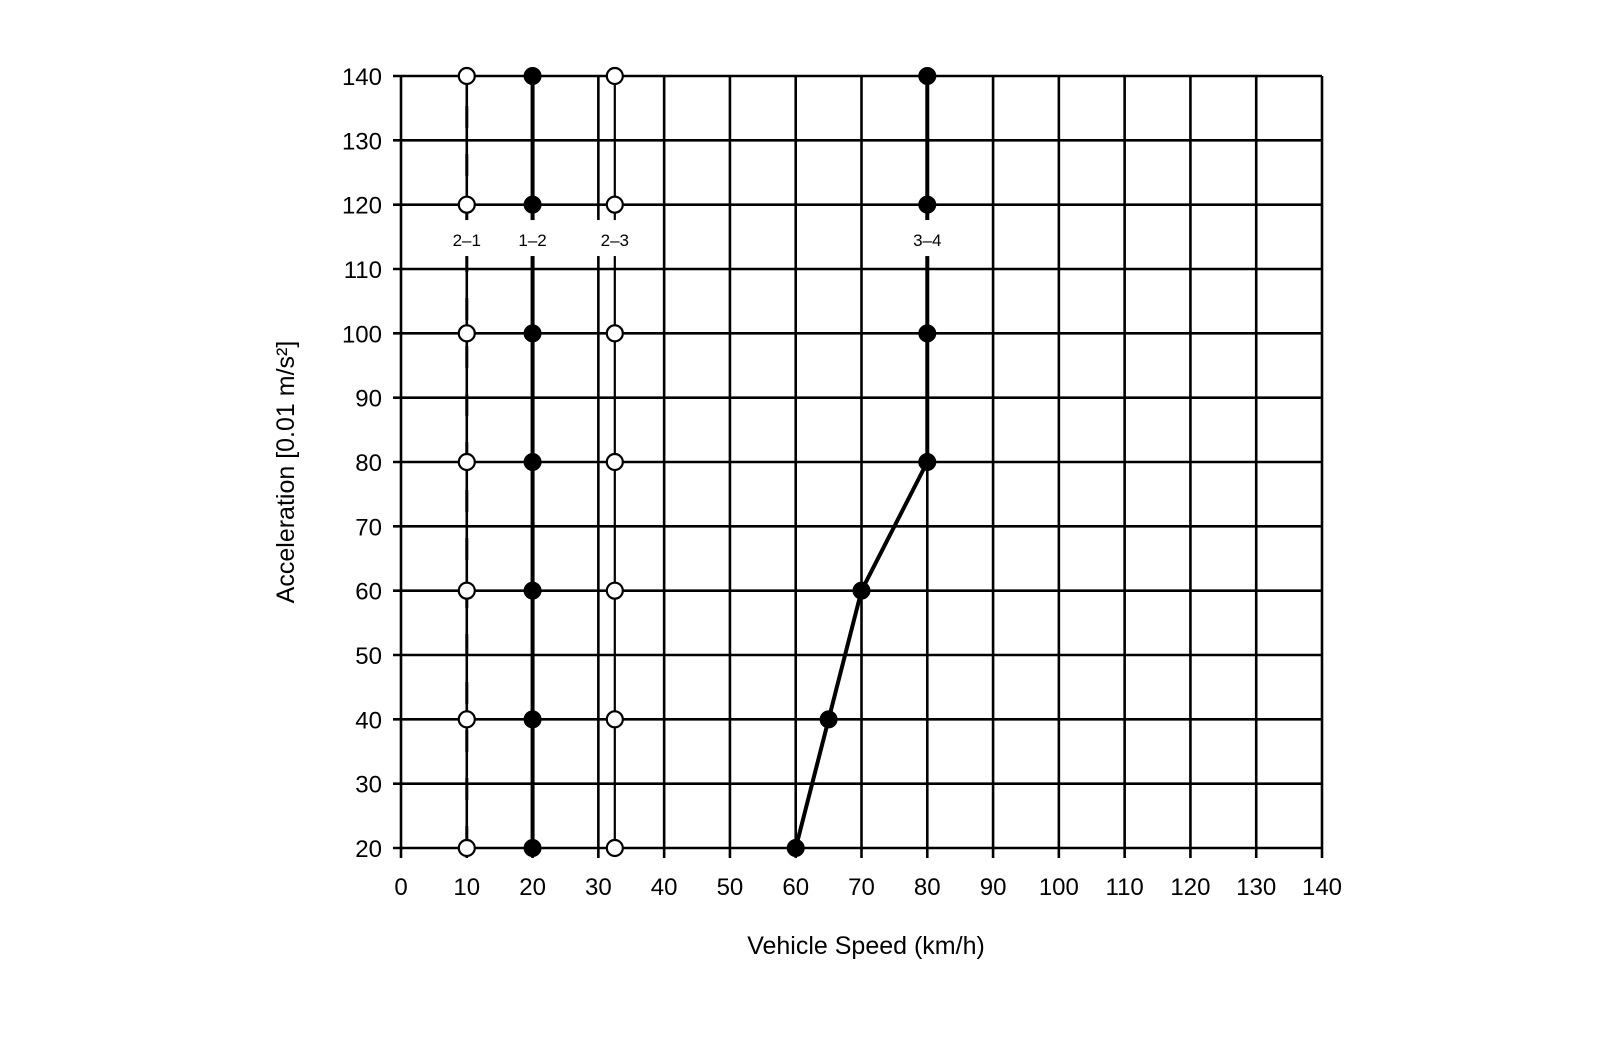 This screenshot has height=1048, width=1600. Describe the element at coordinates (363, 270) in the screenshot. I see `y-tick-label: 110` at that location.